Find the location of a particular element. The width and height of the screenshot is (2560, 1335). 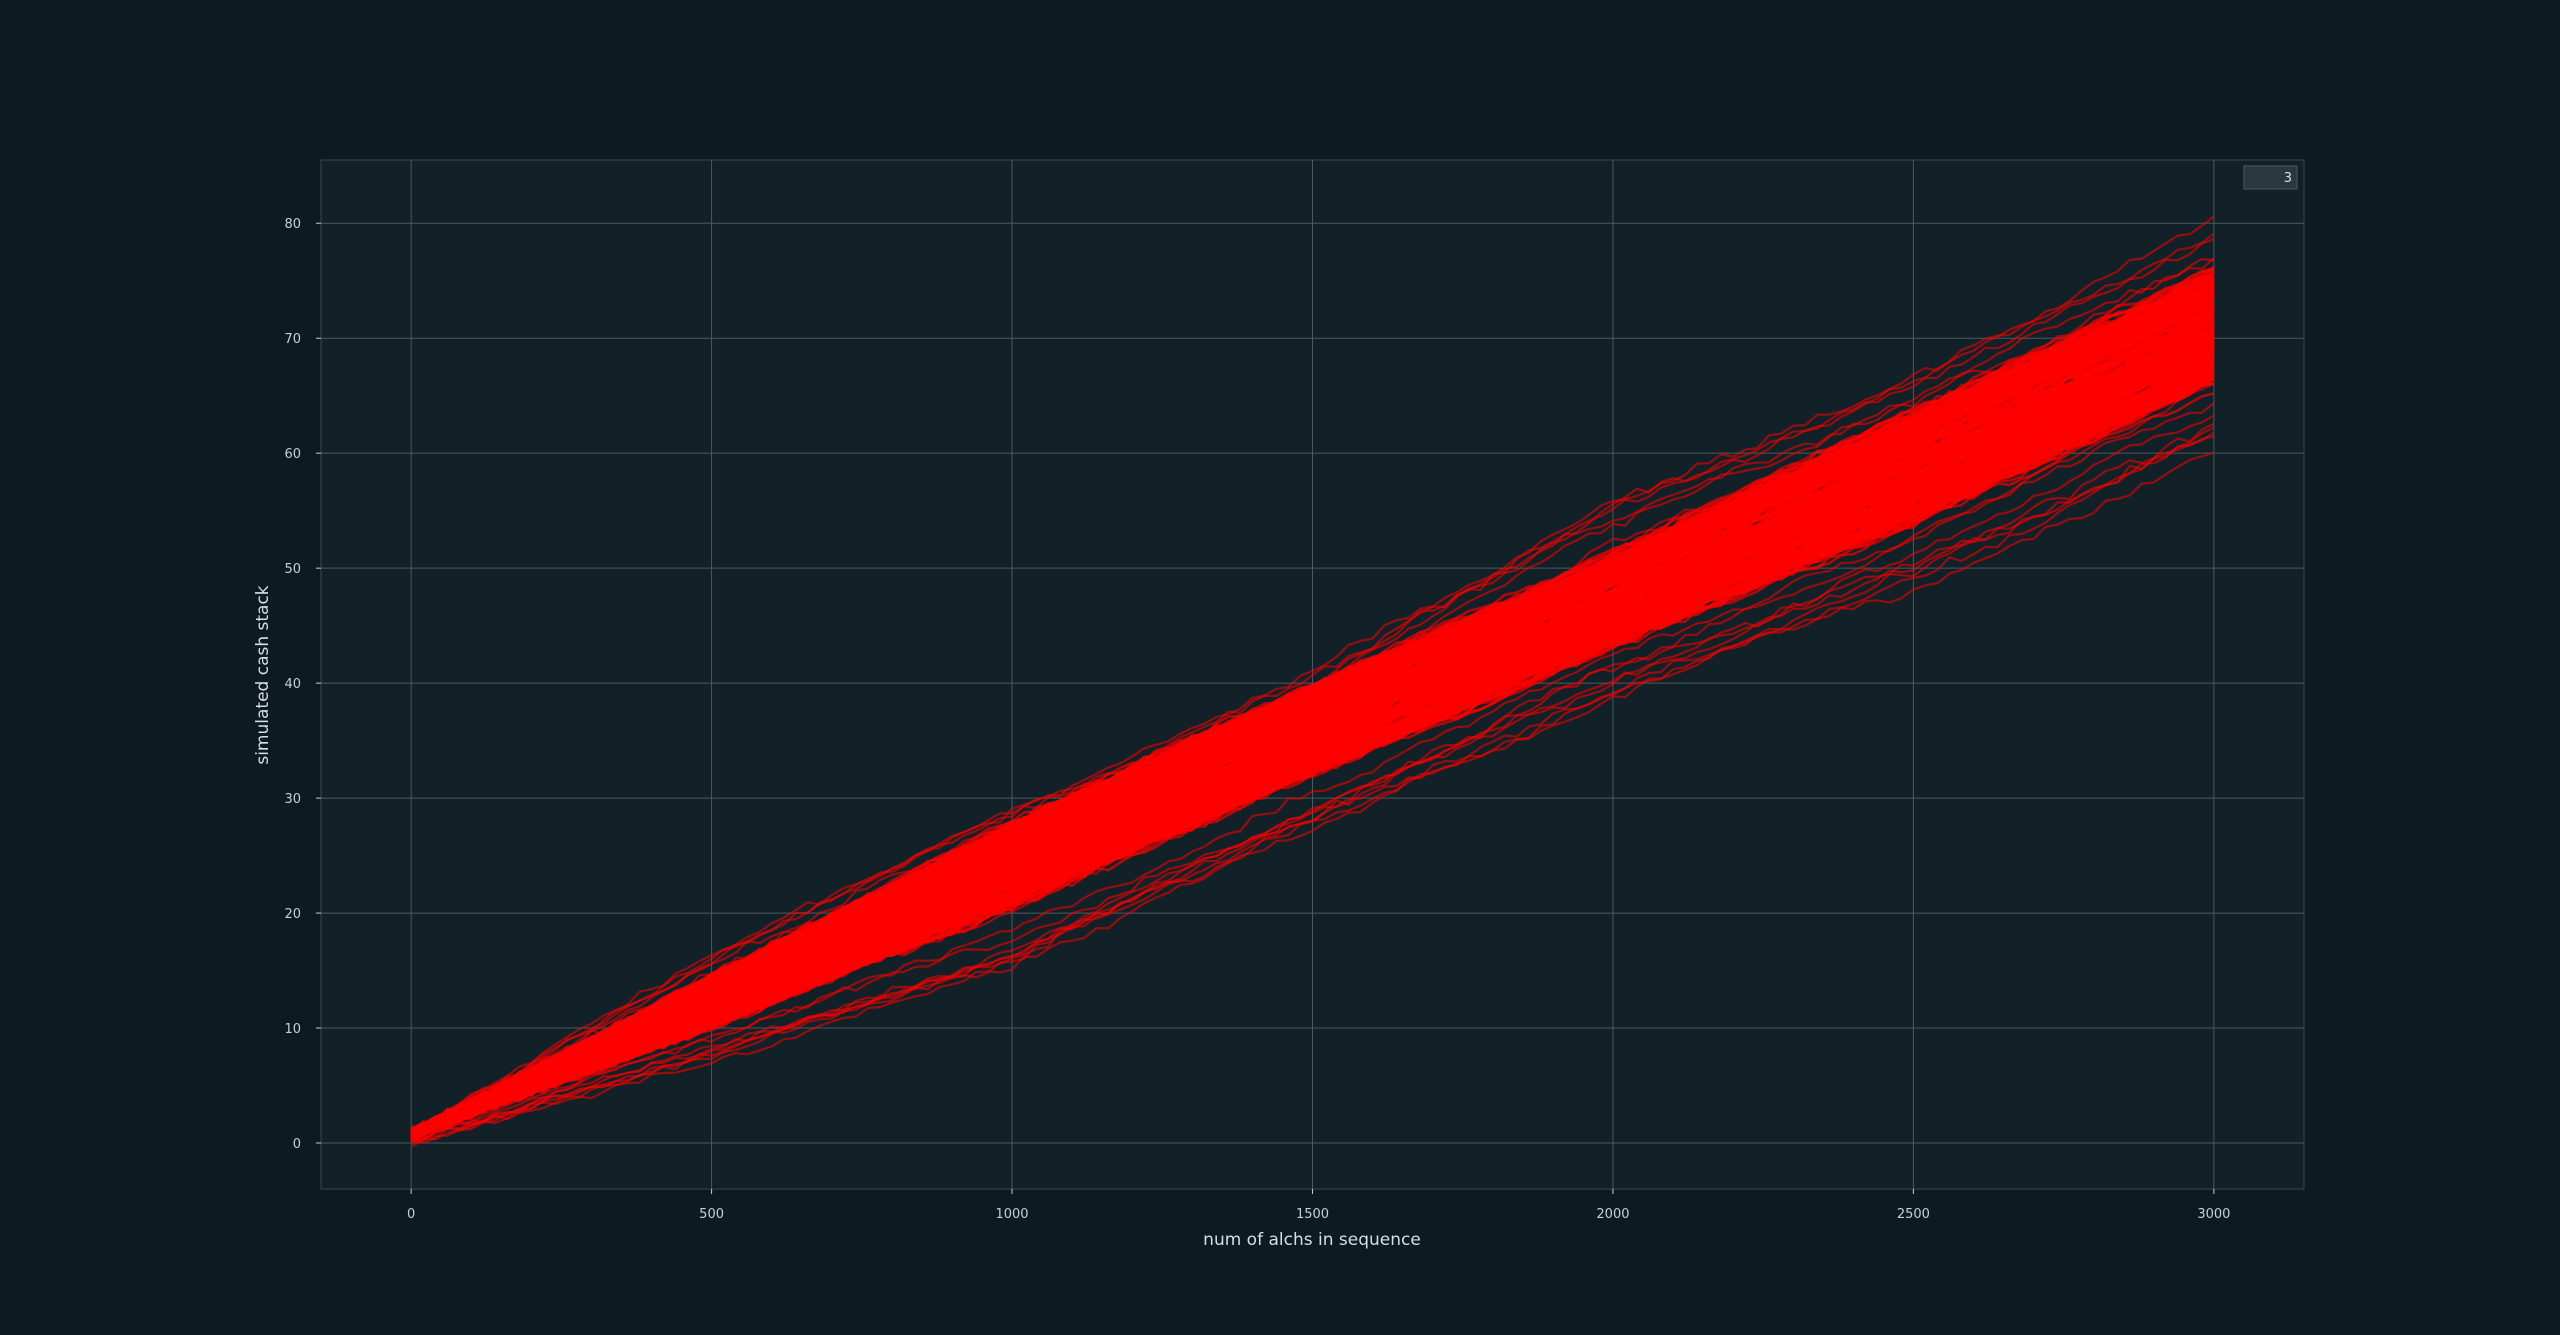

x-tick-label: 1500 is located at coordinates (1312, 1214).